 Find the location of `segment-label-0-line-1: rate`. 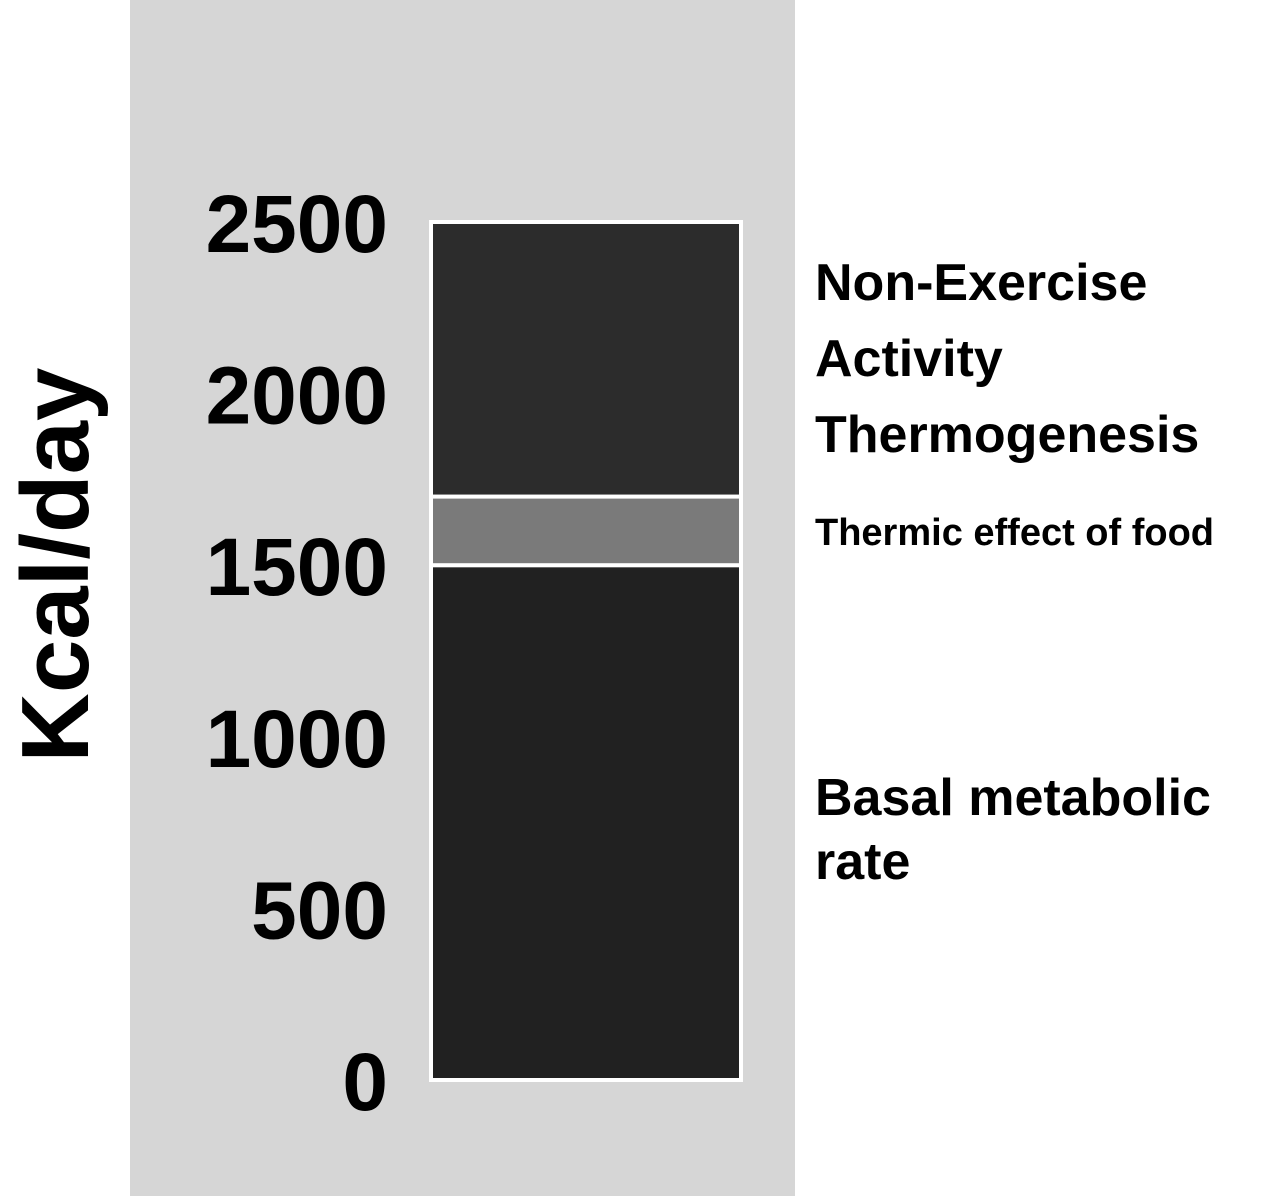

segment-label-0-line-1: rate is located at coordinates (862, 862).